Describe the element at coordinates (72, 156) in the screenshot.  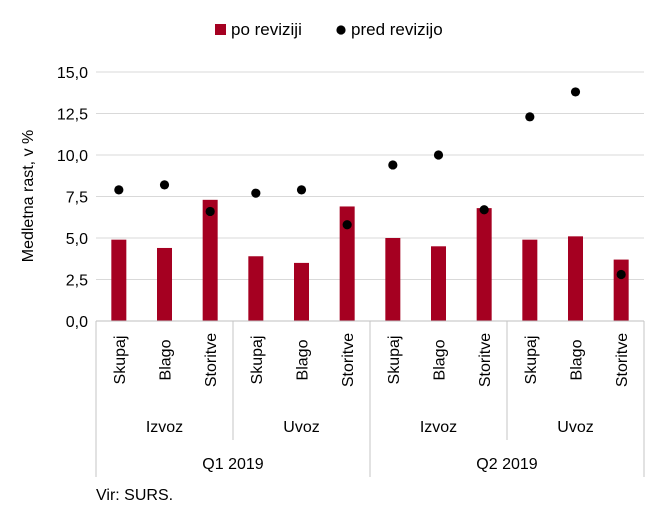
I see `y-tick-label: 10,0` at that location.